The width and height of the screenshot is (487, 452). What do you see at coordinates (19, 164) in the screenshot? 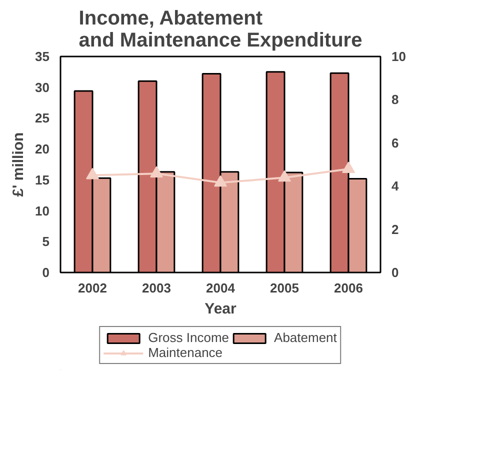
I see `y-axis-title: £' million` at bounding box center [19, 164].